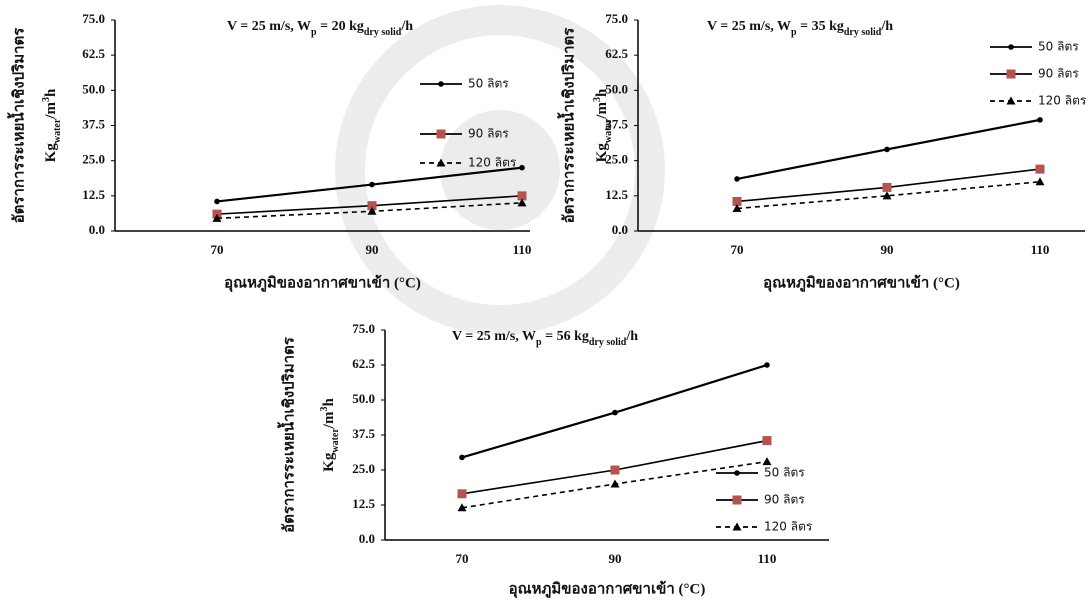 The width and height of the screenshot is (1090, 605). I want to click on chart-title-part: = 35 kg, so click(820, 26).